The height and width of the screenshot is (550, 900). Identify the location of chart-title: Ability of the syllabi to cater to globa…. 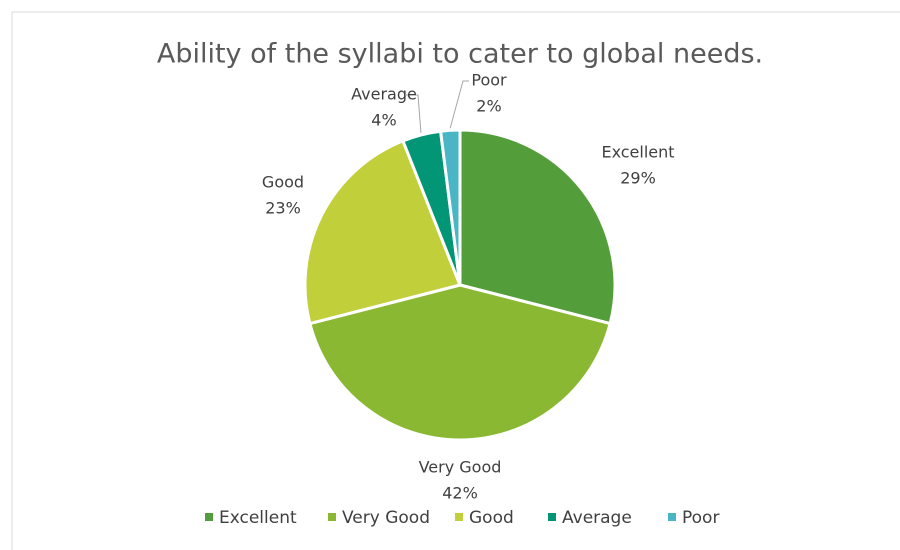
(460, 54).